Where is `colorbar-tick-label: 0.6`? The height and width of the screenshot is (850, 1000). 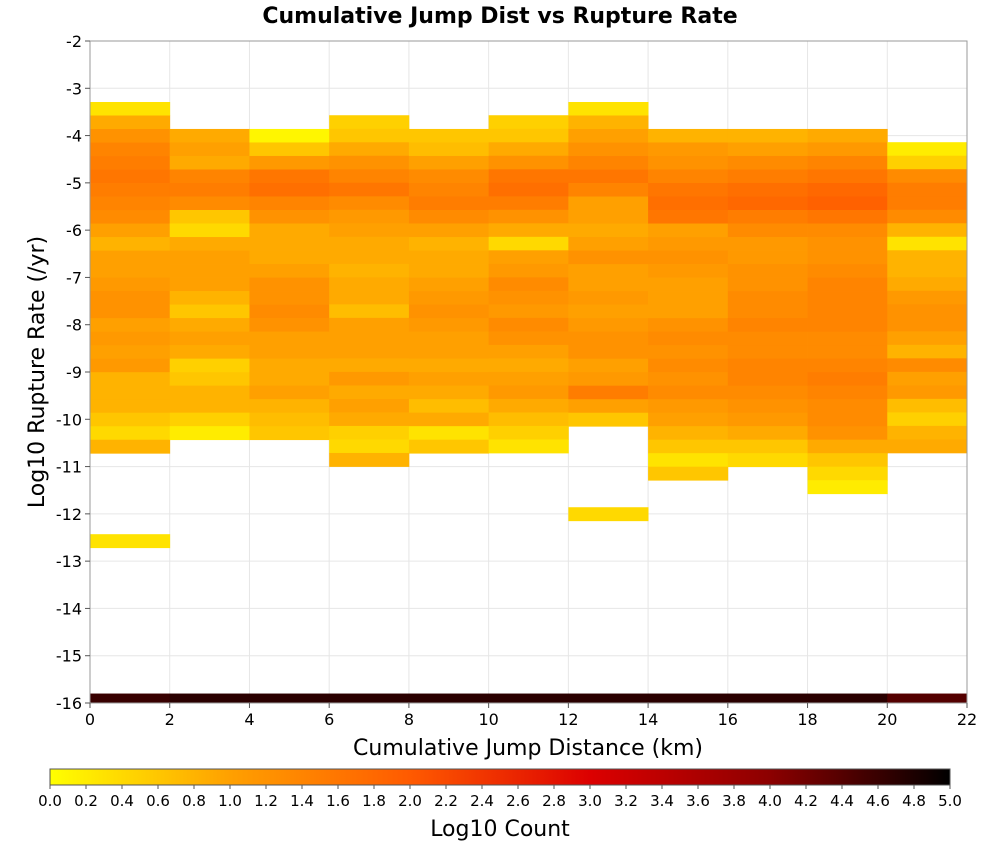 colorbar-tick-label: 0.6 is located at coordinates (158, 801).